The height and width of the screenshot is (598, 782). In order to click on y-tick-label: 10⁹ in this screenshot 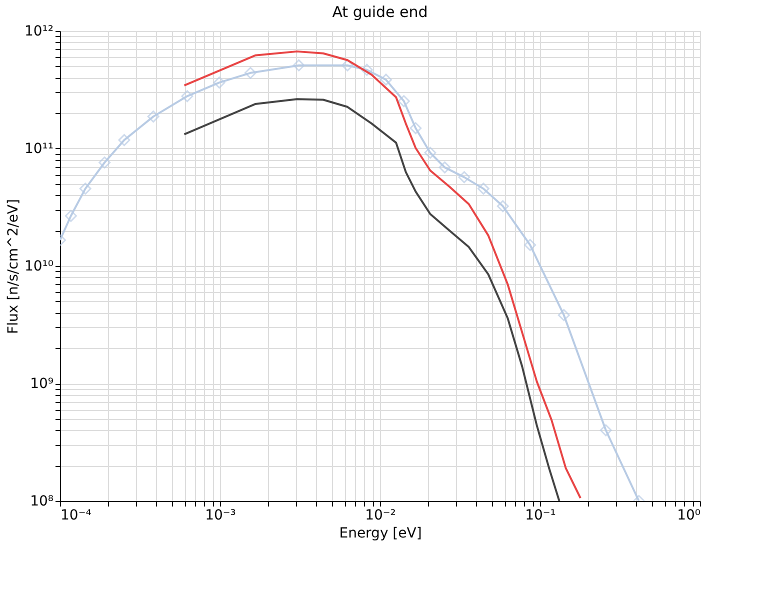, I will do `click(42, 384)`.